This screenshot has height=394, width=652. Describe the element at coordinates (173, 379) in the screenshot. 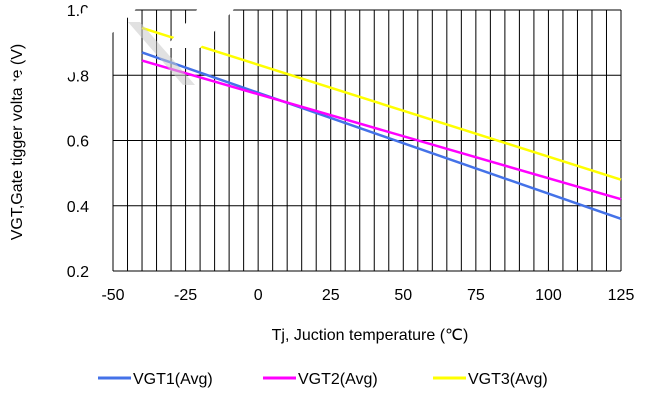

I see `legend-label: VGT1(Avg)` at that location.